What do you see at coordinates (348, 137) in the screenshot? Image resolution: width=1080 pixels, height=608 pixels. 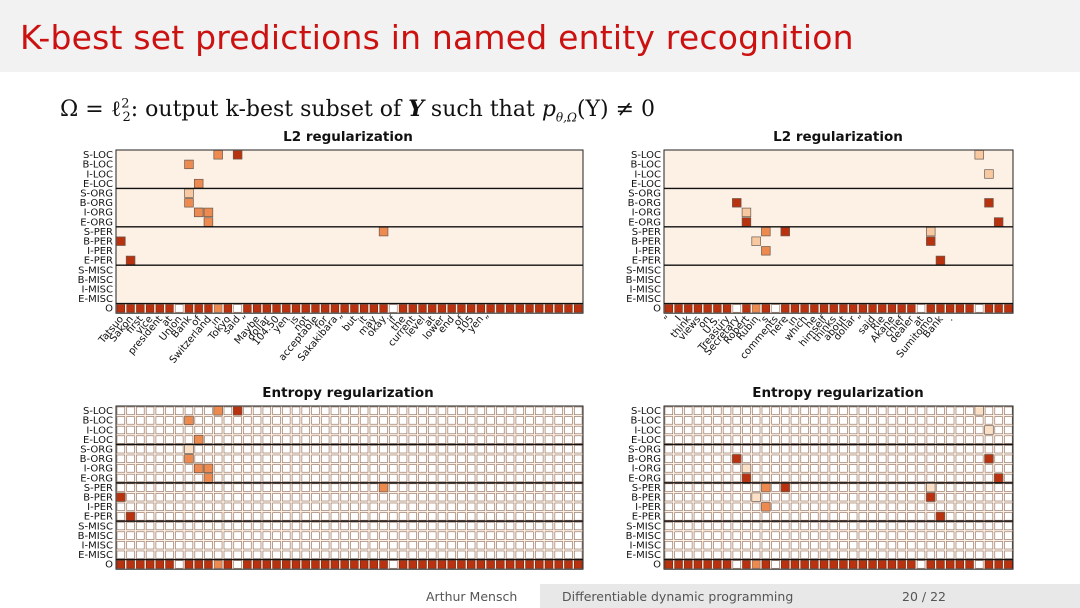 I see `chart-title: L2 regularization` at bounding box center [348, 137].